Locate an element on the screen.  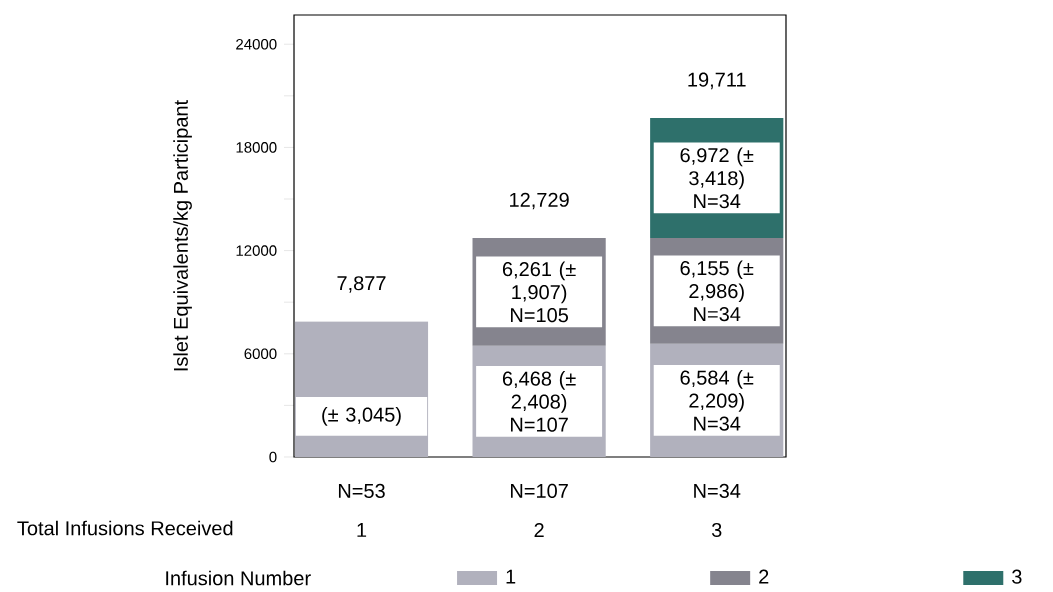
data-label: 6,584 (± 2,209) N=34 is located at coordinates (717, 400).